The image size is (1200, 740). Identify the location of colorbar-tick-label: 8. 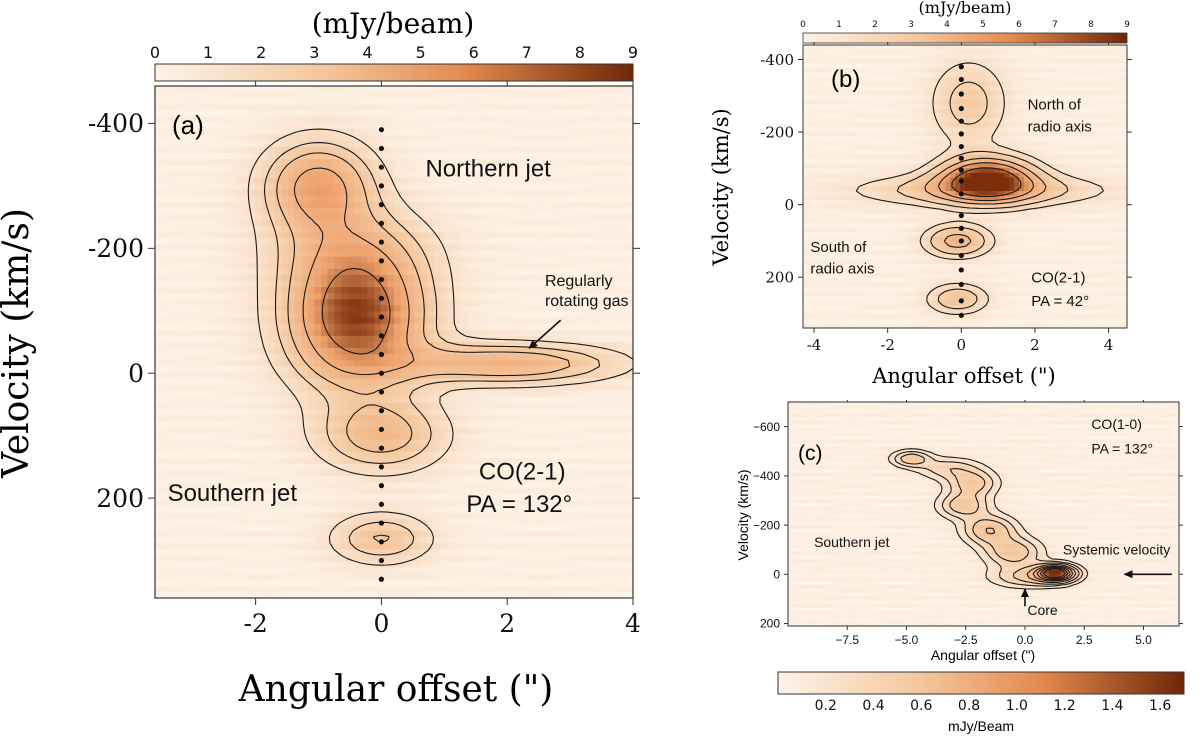
(580, 52).